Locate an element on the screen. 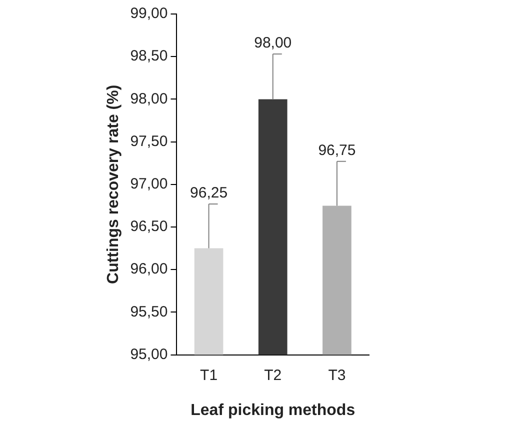  y-tick-label: 96,50 is located at coordinates (149, 227).